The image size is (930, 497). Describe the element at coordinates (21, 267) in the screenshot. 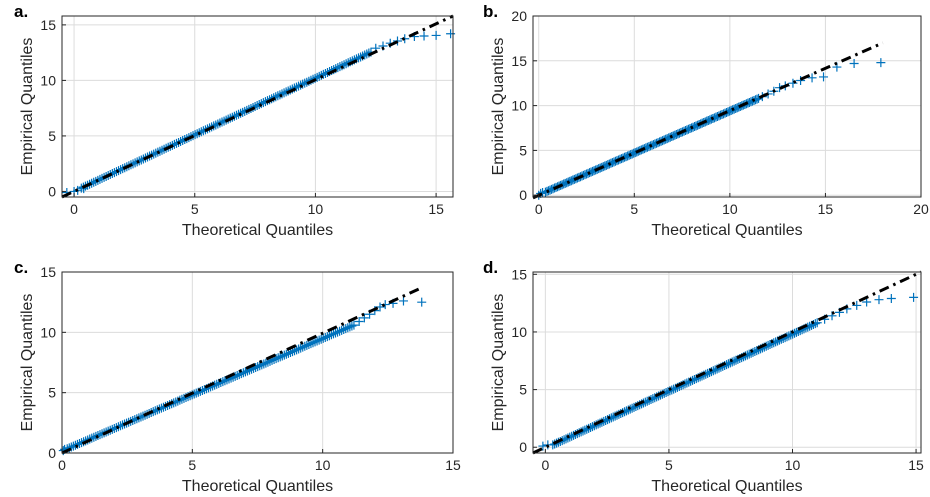

I see `panel-label: c.` at that location.